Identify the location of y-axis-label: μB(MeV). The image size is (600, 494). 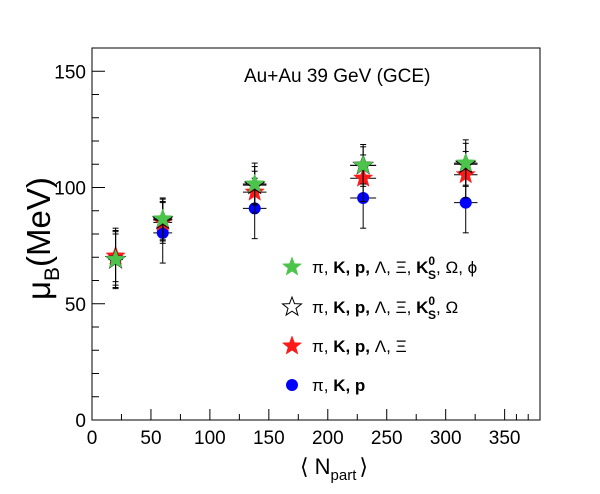
(42, 238).